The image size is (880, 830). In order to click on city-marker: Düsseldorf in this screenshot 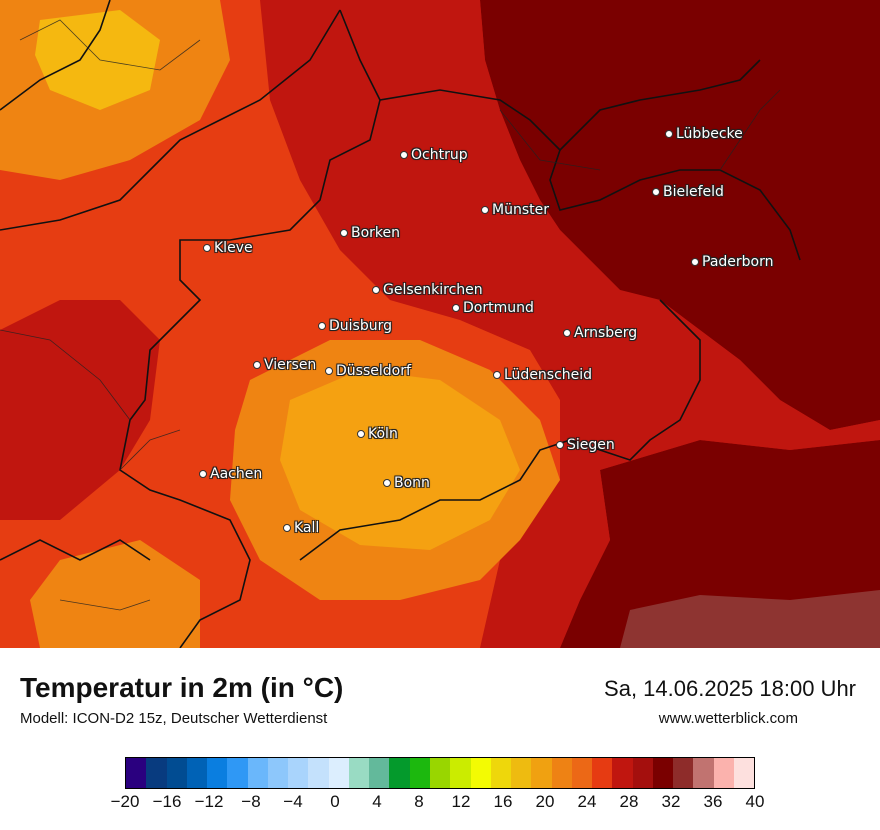, I will do `click(368, 371)`.